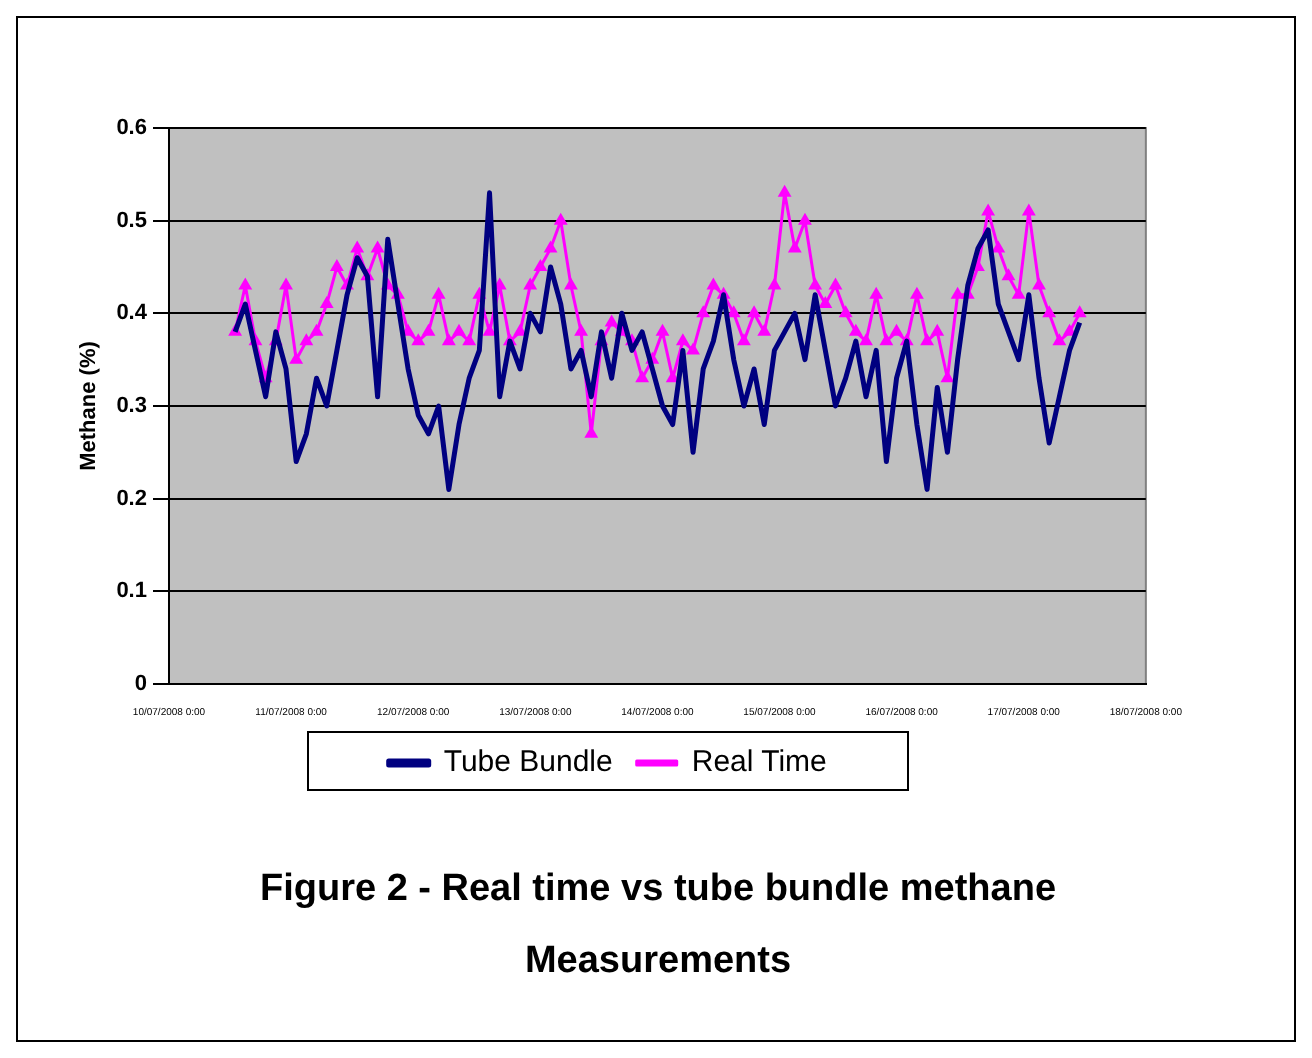 This screenshot has height=1058, width=1312. I want to click on y-tick-label: 0.6, so click(131, 128).